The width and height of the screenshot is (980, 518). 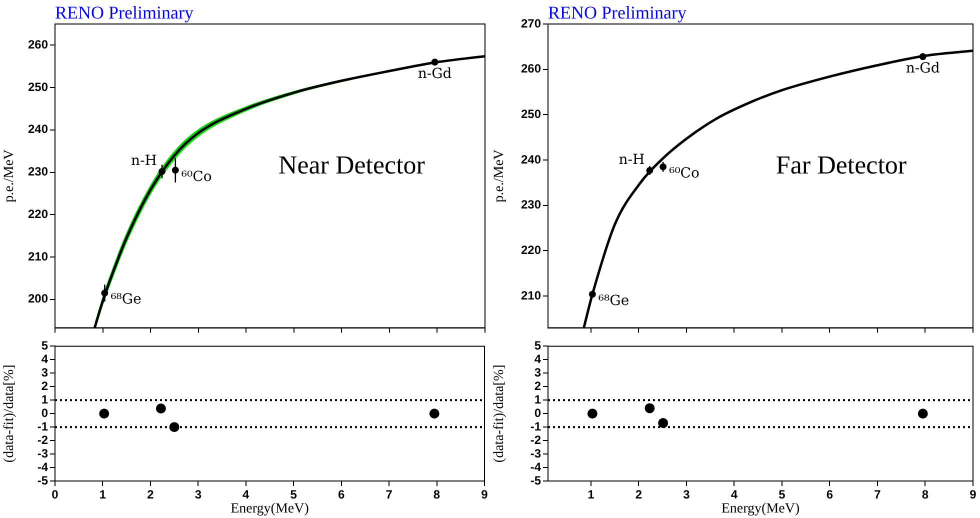 What do you see at coordinates (531, 23) in the screenshot?
I see `y-tick-label: 270` at bounding box center [531, 23].